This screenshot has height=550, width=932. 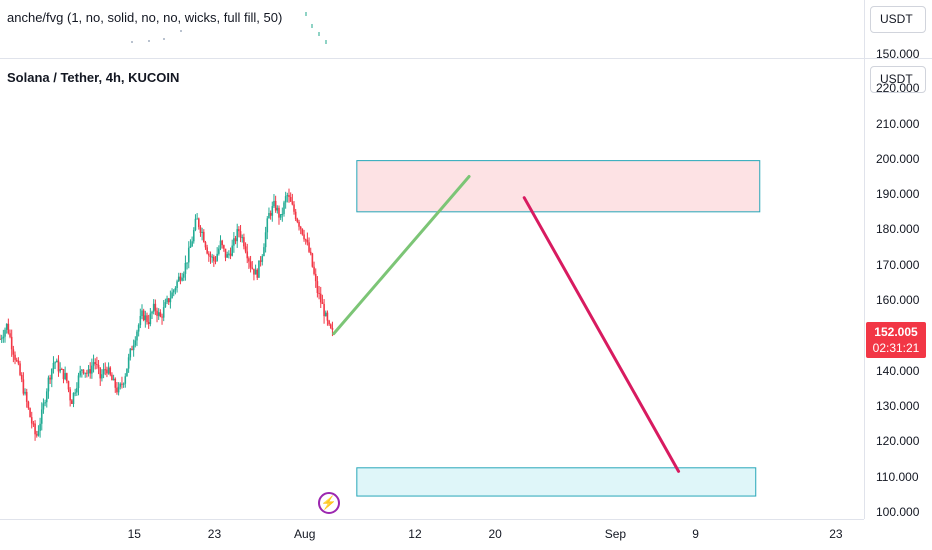 I want to click on price-axis, so click(x=898, y=259).